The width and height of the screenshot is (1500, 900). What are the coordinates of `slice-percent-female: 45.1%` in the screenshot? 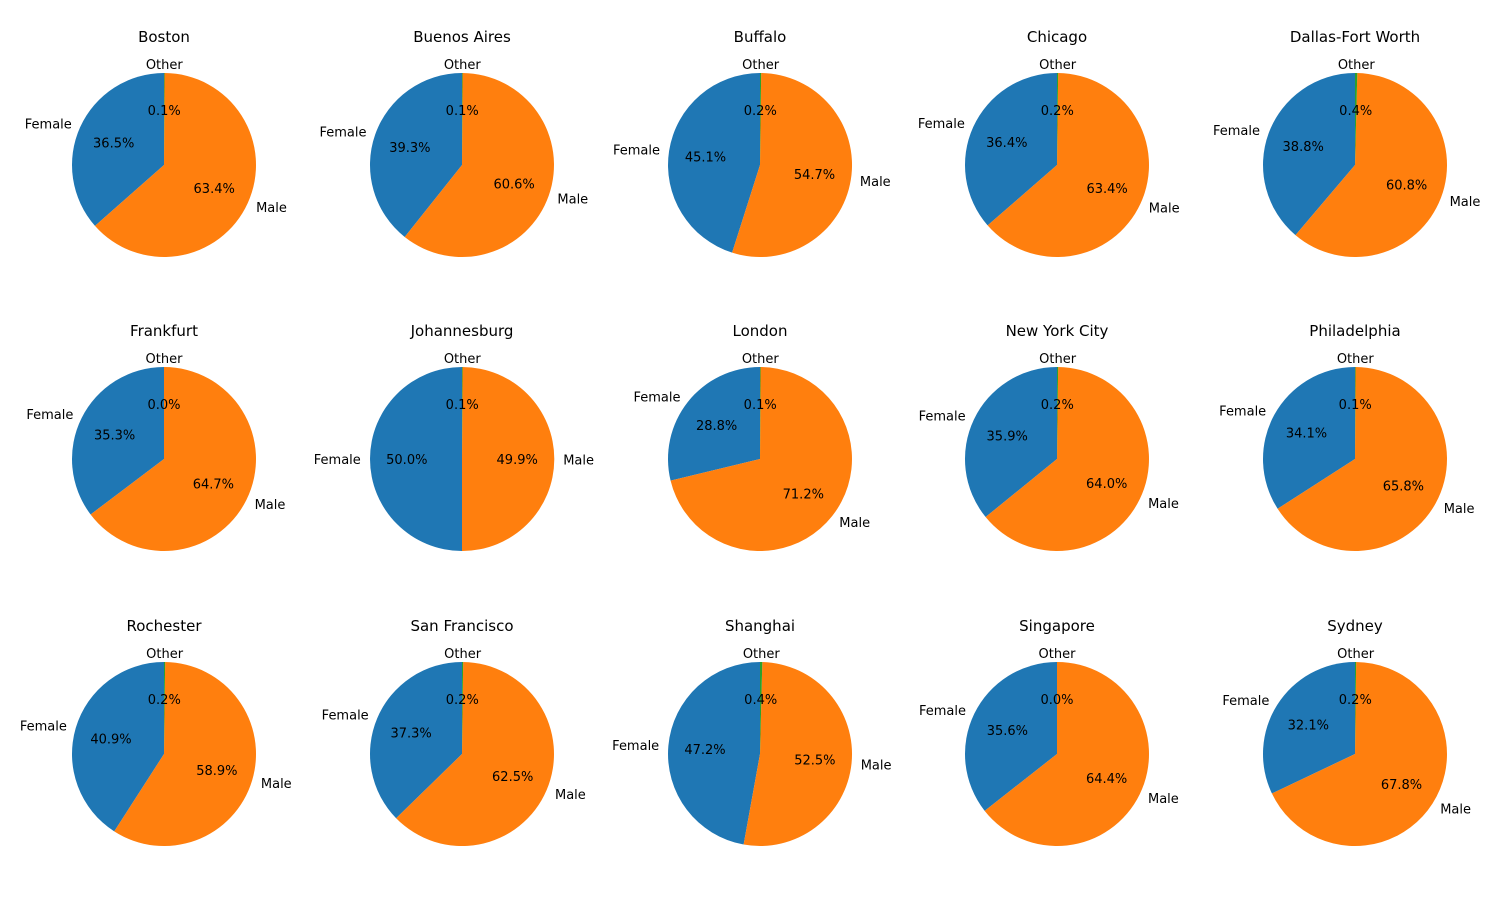 It's located at (705, 158).